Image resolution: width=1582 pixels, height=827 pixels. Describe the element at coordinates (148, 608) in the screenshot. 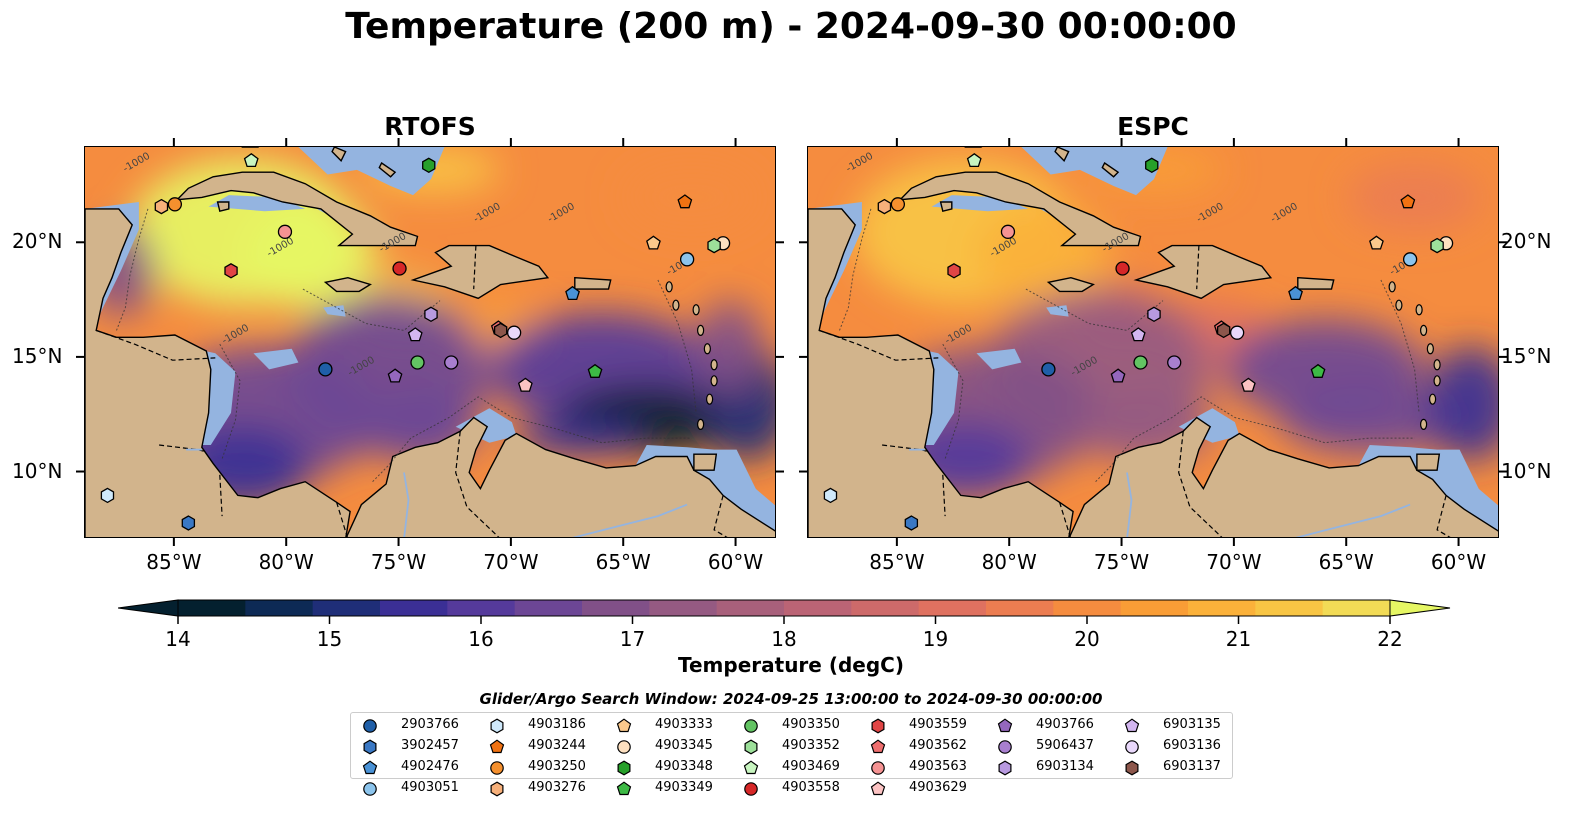

I see `colorbar-under-arrow` at that location.